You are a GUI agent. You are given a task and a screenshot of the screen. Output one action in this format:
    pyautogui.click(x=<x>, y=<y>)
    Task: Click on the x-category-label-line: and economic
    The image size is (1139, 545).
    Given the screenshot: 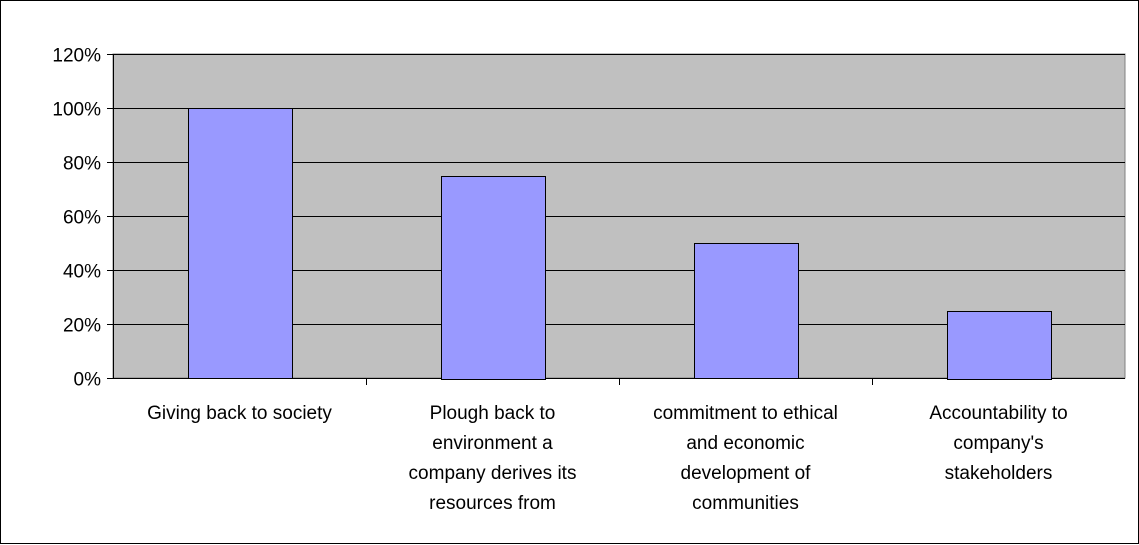 What is the action you would take?
    pyautogui.click(x=745, y=443)
    